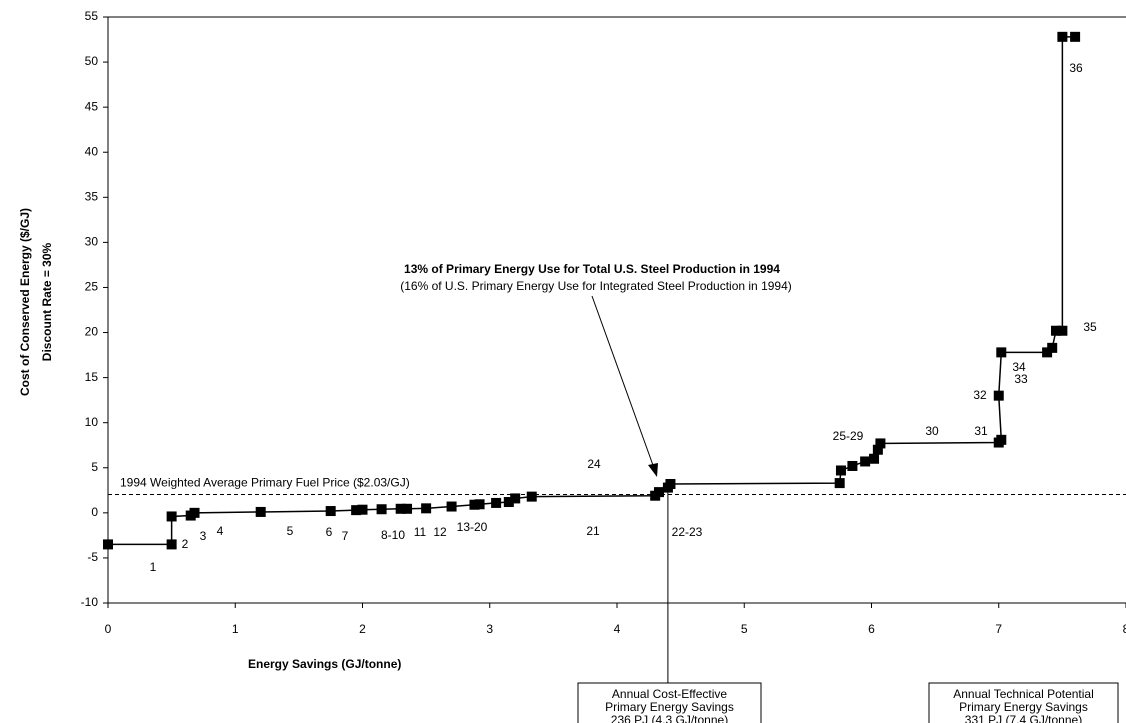  What do you see at coordinates (92, 377) in the screenshot?
I see `y-tick-label: 15` at bounding box center [92, 377].